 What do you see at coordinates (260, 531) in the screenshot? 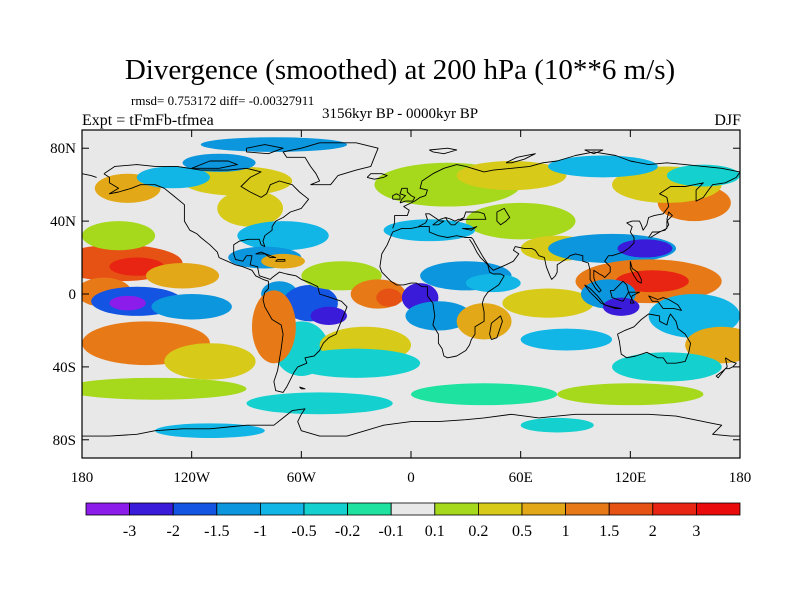
I see `colorbar-label: -1` at bounding box center [260, 531].